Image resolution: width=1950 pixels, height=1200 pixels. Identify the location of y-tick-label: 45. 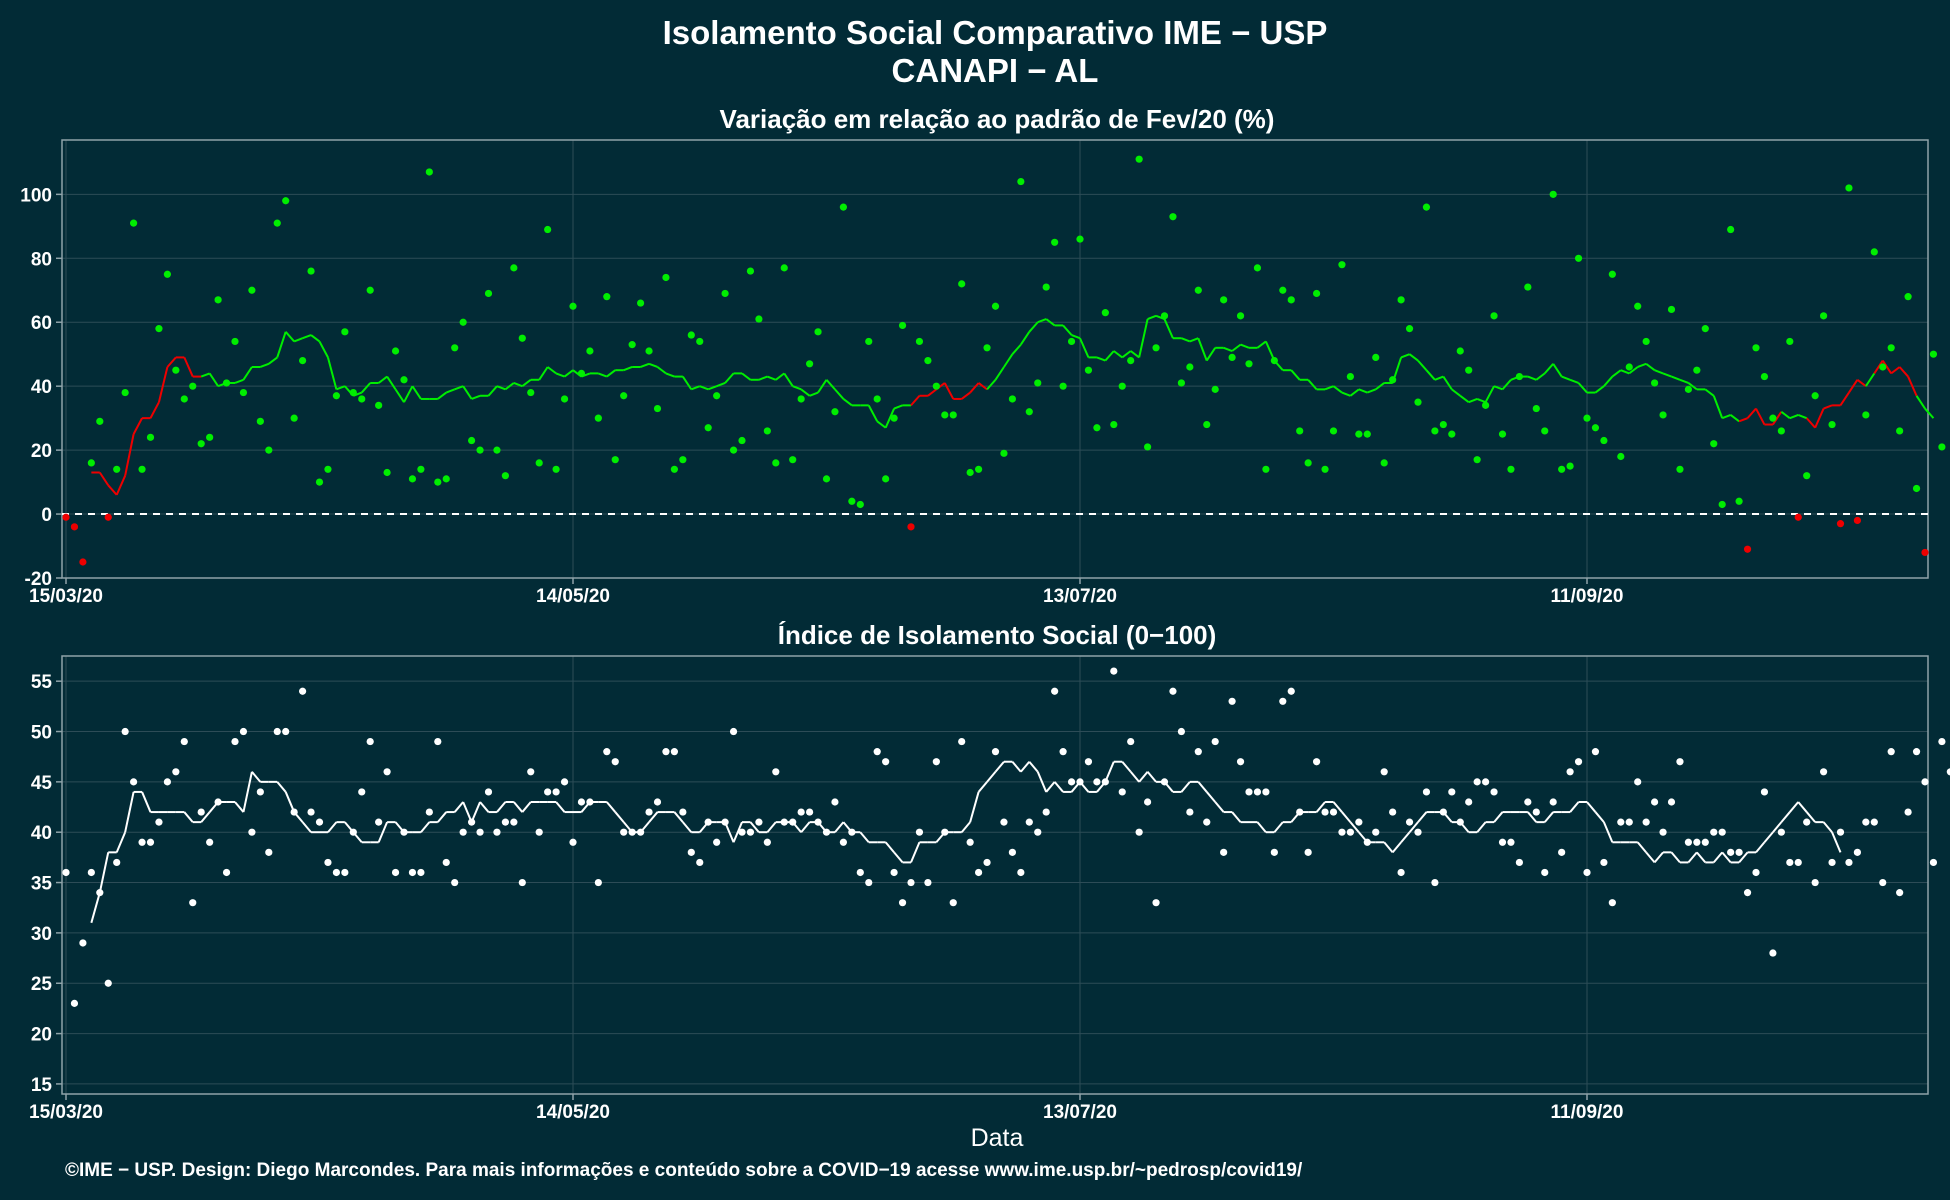
(42, 783).